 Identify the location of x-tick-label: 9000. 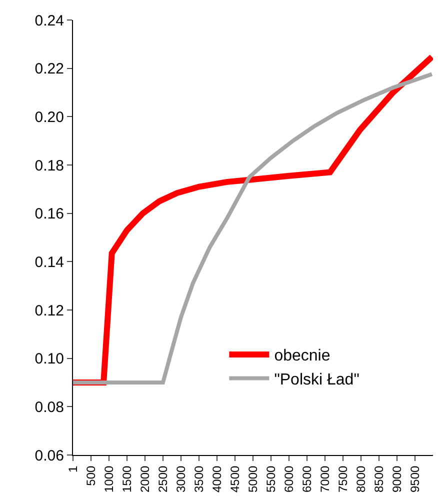
(397, 479).